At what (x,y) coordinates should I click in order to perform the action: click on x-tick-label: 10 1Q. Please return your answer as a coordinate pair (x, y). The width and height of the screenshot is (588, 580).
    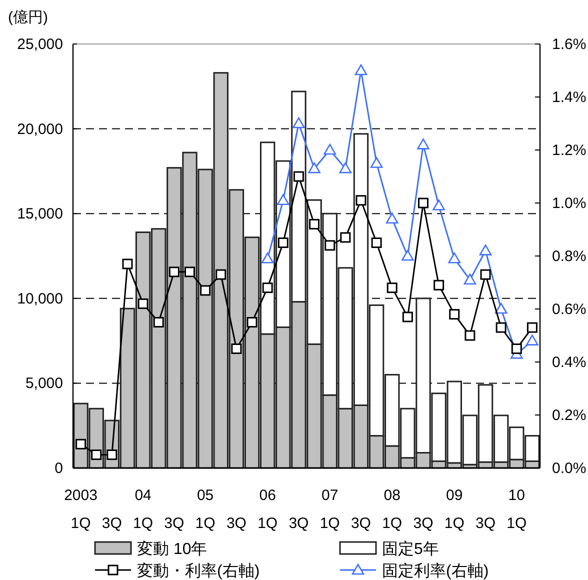
    Looking at the image, I should click on (516, 509).